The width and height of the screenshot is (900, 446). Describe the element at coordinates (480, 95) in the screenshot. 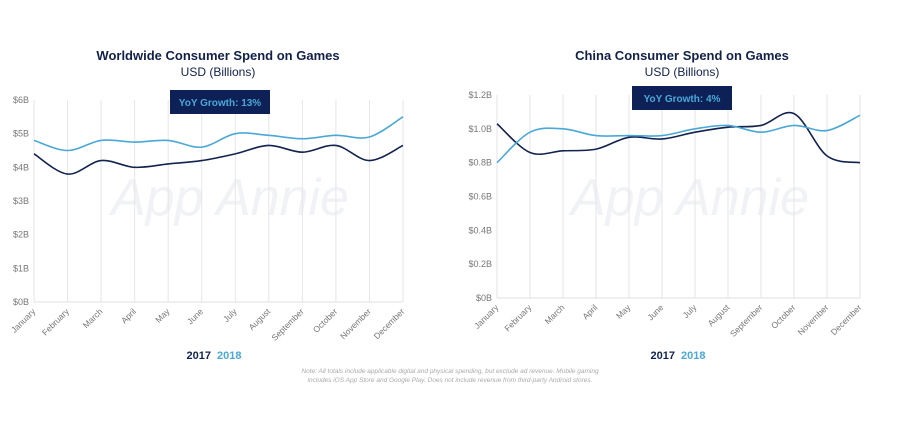

I see `y-tick-label: $1.2B` at that location.